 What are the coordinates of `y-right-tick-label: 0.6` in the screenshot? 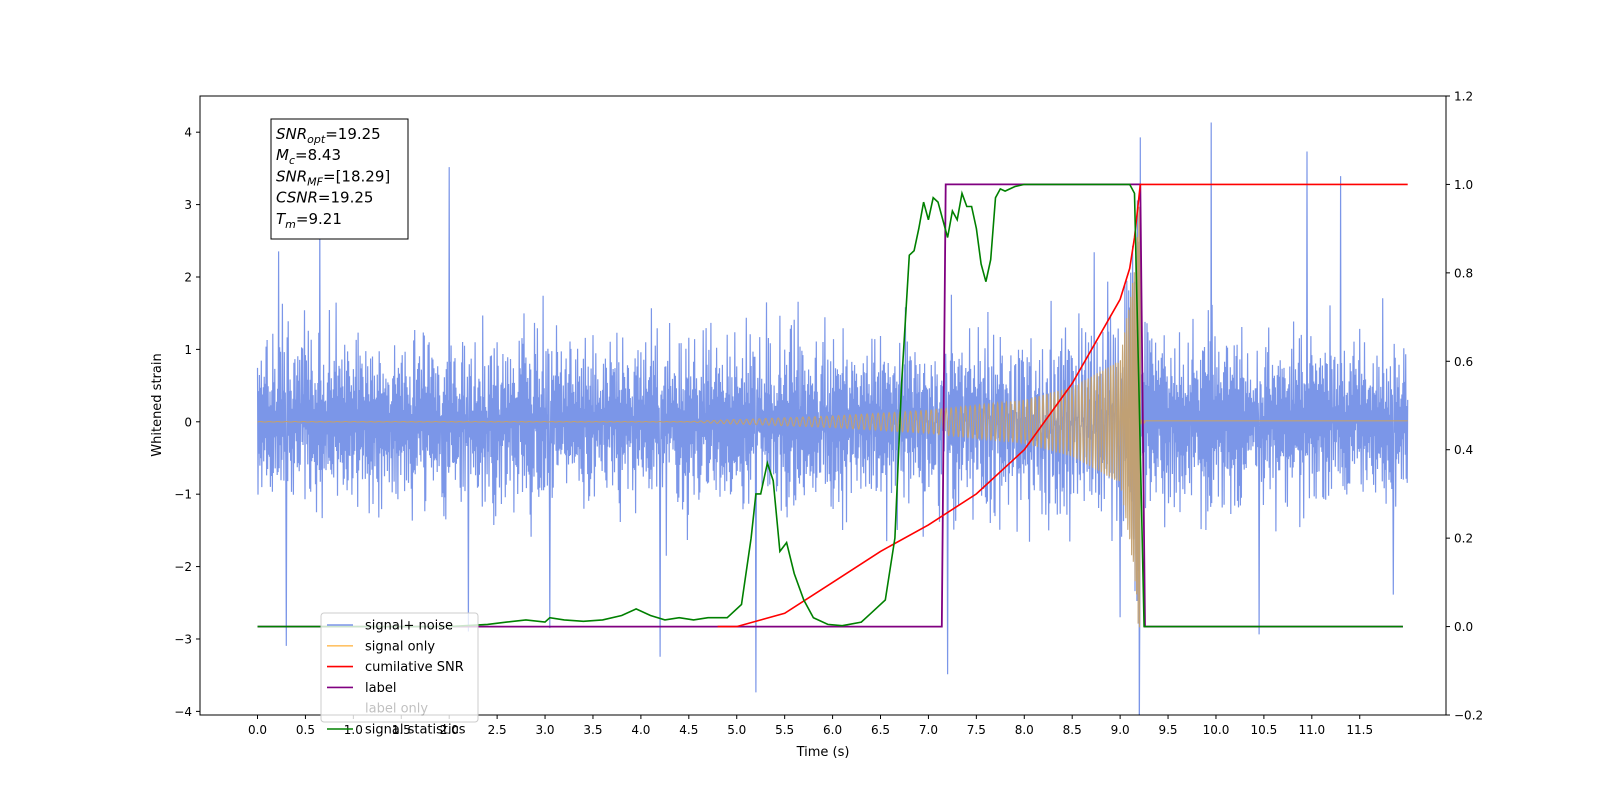 It's located at (1463, 362).